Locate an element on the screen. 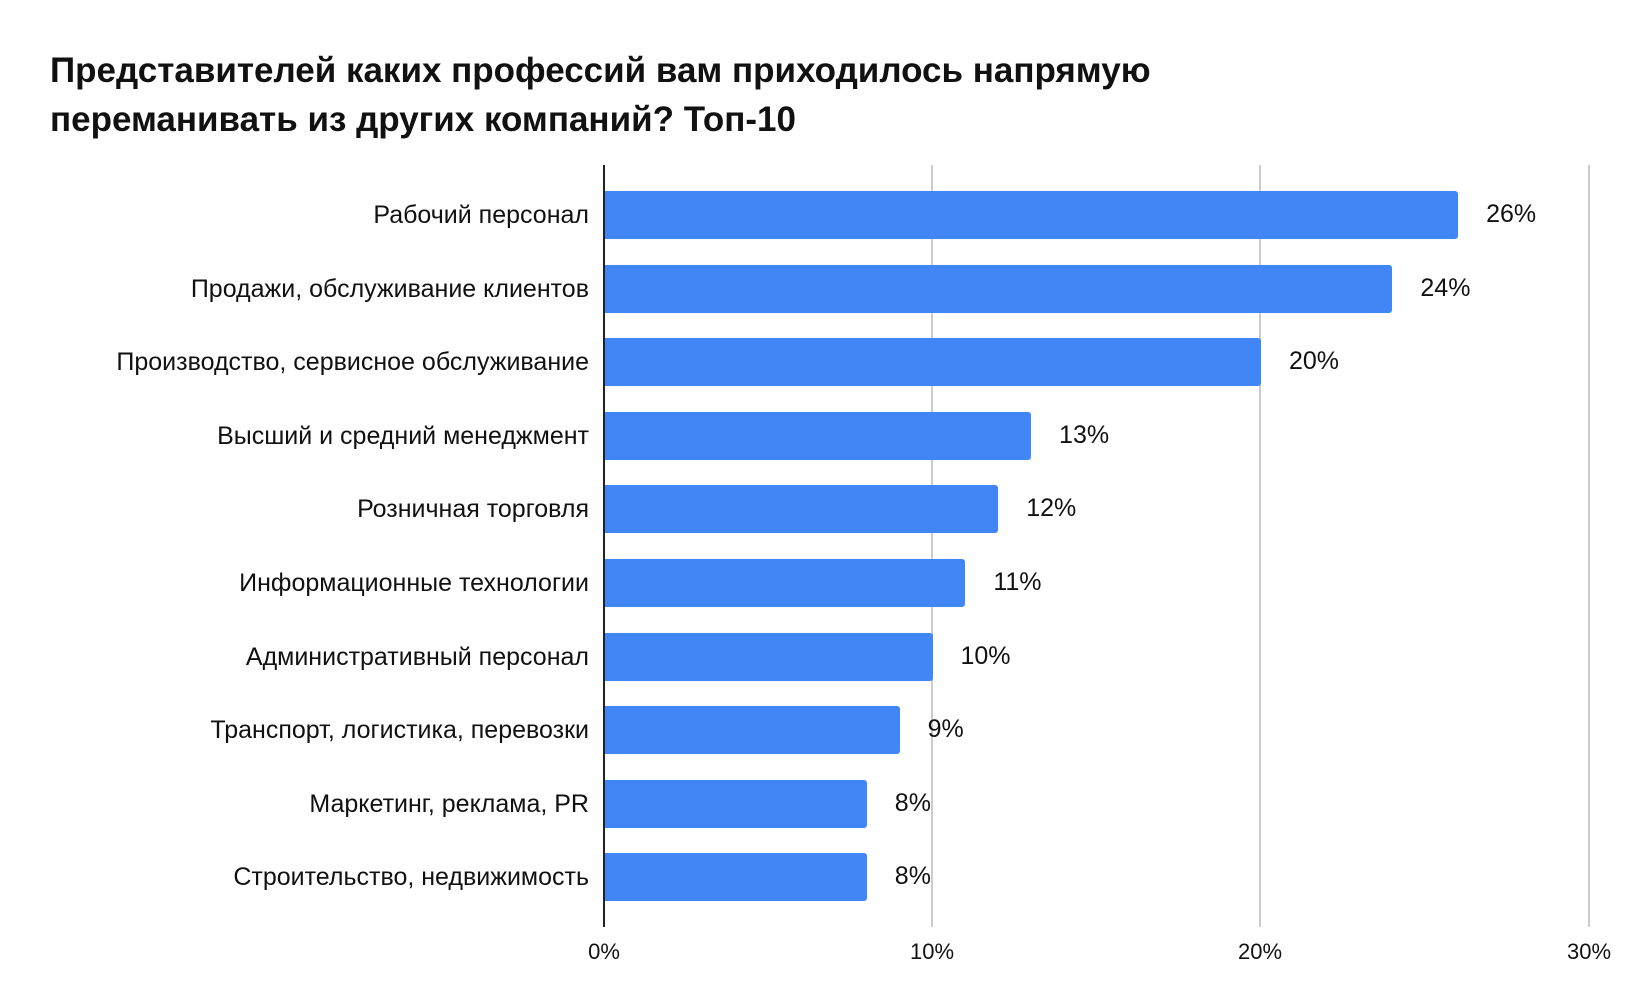  category-label: Административный персонал is located at coordinates (417, 656).